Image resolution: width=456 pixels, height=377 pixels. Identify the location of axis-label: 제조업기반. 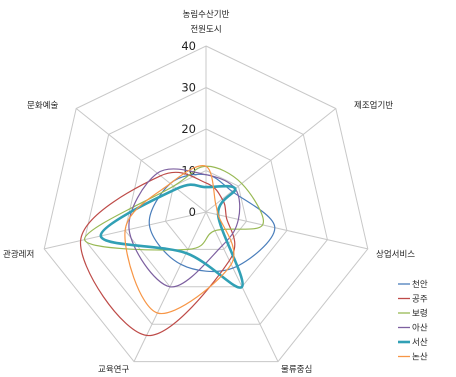
(373, 105).